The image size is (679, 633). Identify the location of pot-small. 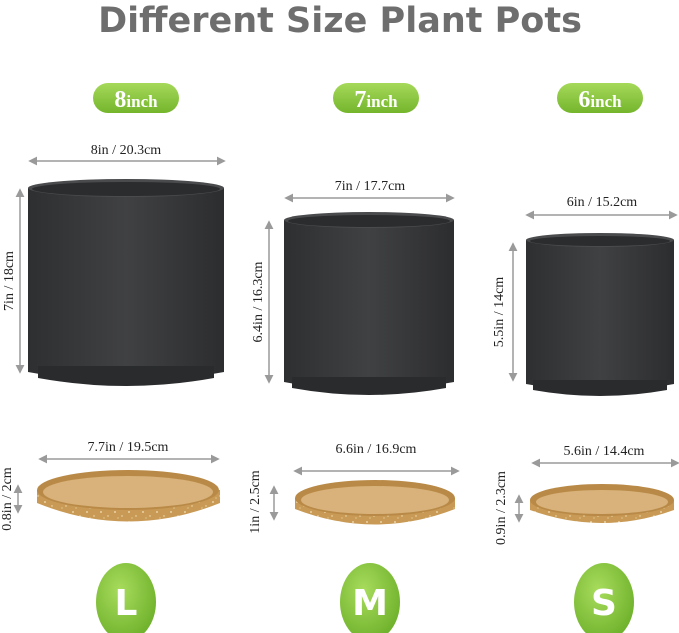
(600, 314).